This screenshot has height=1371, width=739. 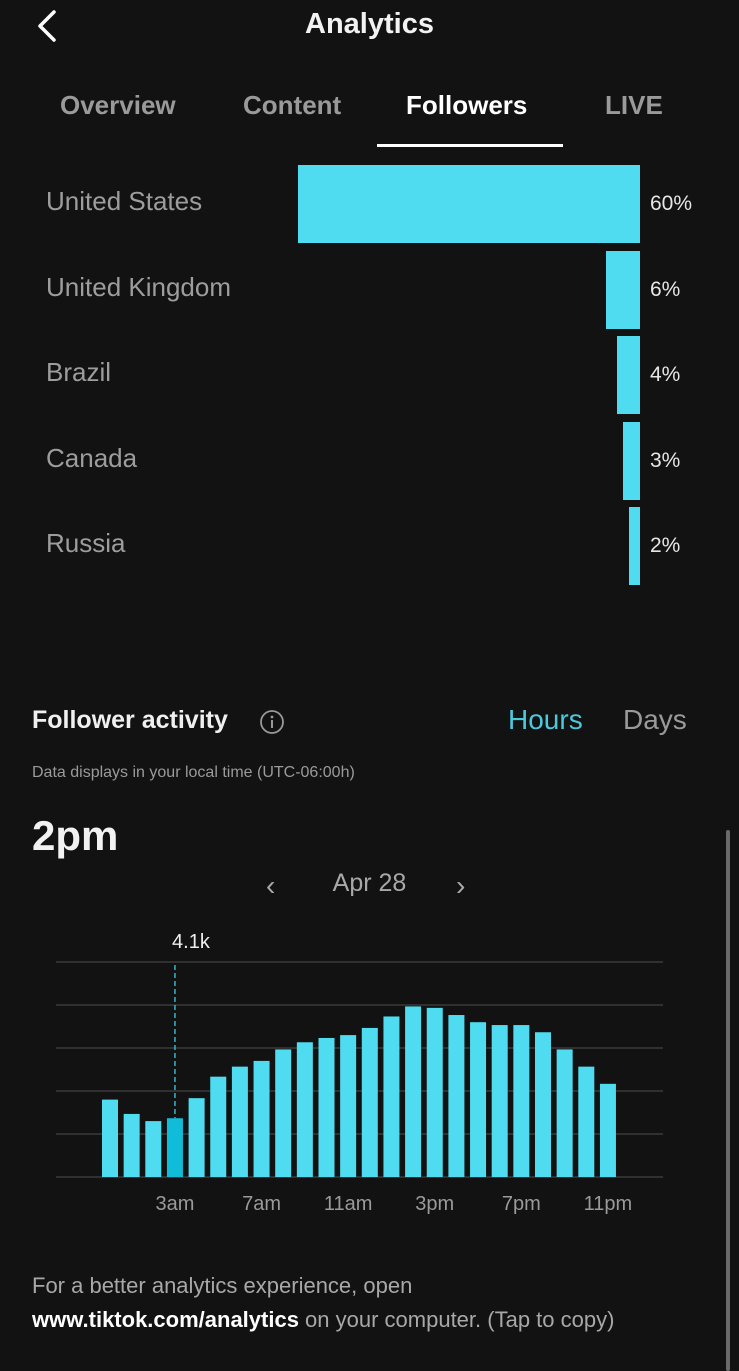 I want to click on x-tick-label: 7am, so click(x=261, y=1204).